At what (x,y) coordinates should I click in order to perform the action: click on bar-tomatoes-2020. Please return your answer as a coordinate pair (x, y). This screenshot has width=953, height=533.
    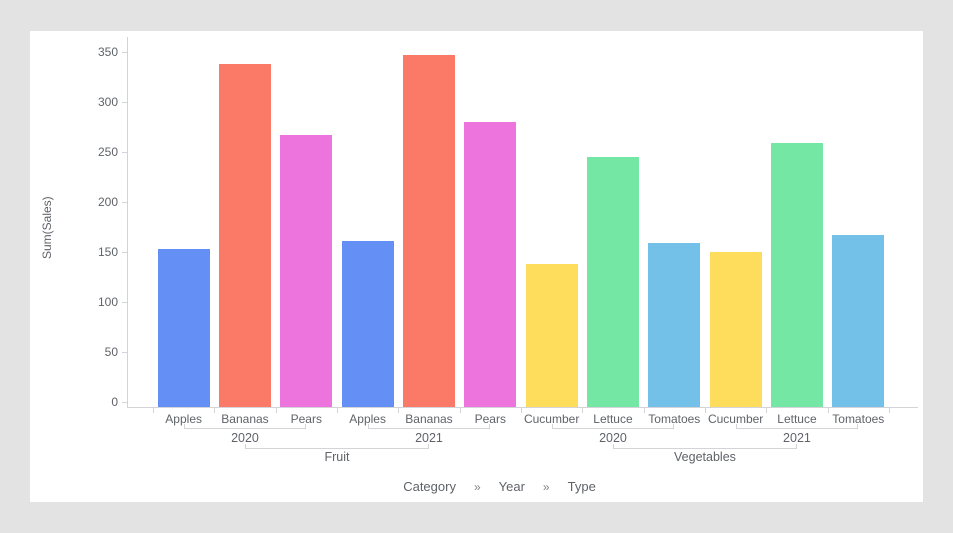
    Looking at the image, I should click on (674, 325).